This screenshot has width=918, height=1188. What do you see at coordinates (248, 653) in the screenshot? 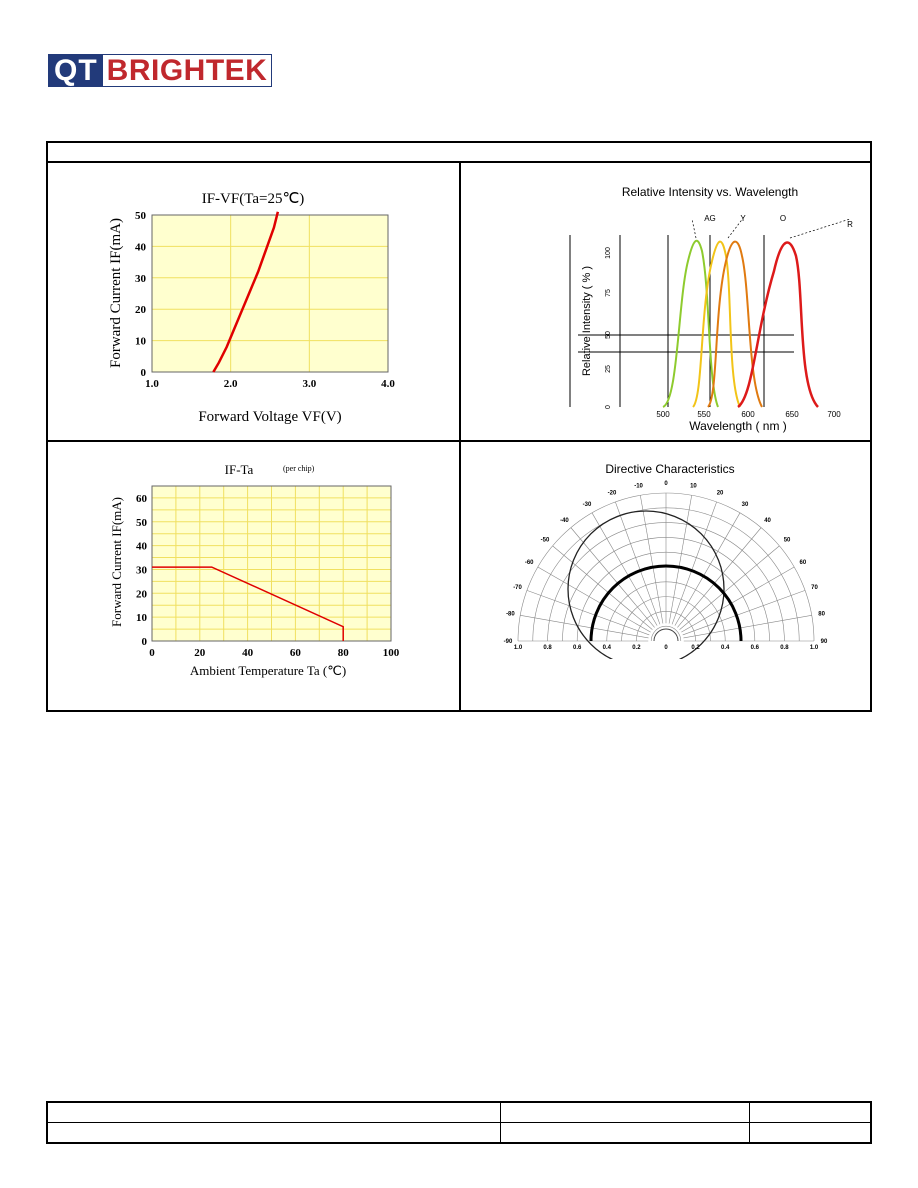
I see `x-tick-label: 40` at bounding box center [248, 653].